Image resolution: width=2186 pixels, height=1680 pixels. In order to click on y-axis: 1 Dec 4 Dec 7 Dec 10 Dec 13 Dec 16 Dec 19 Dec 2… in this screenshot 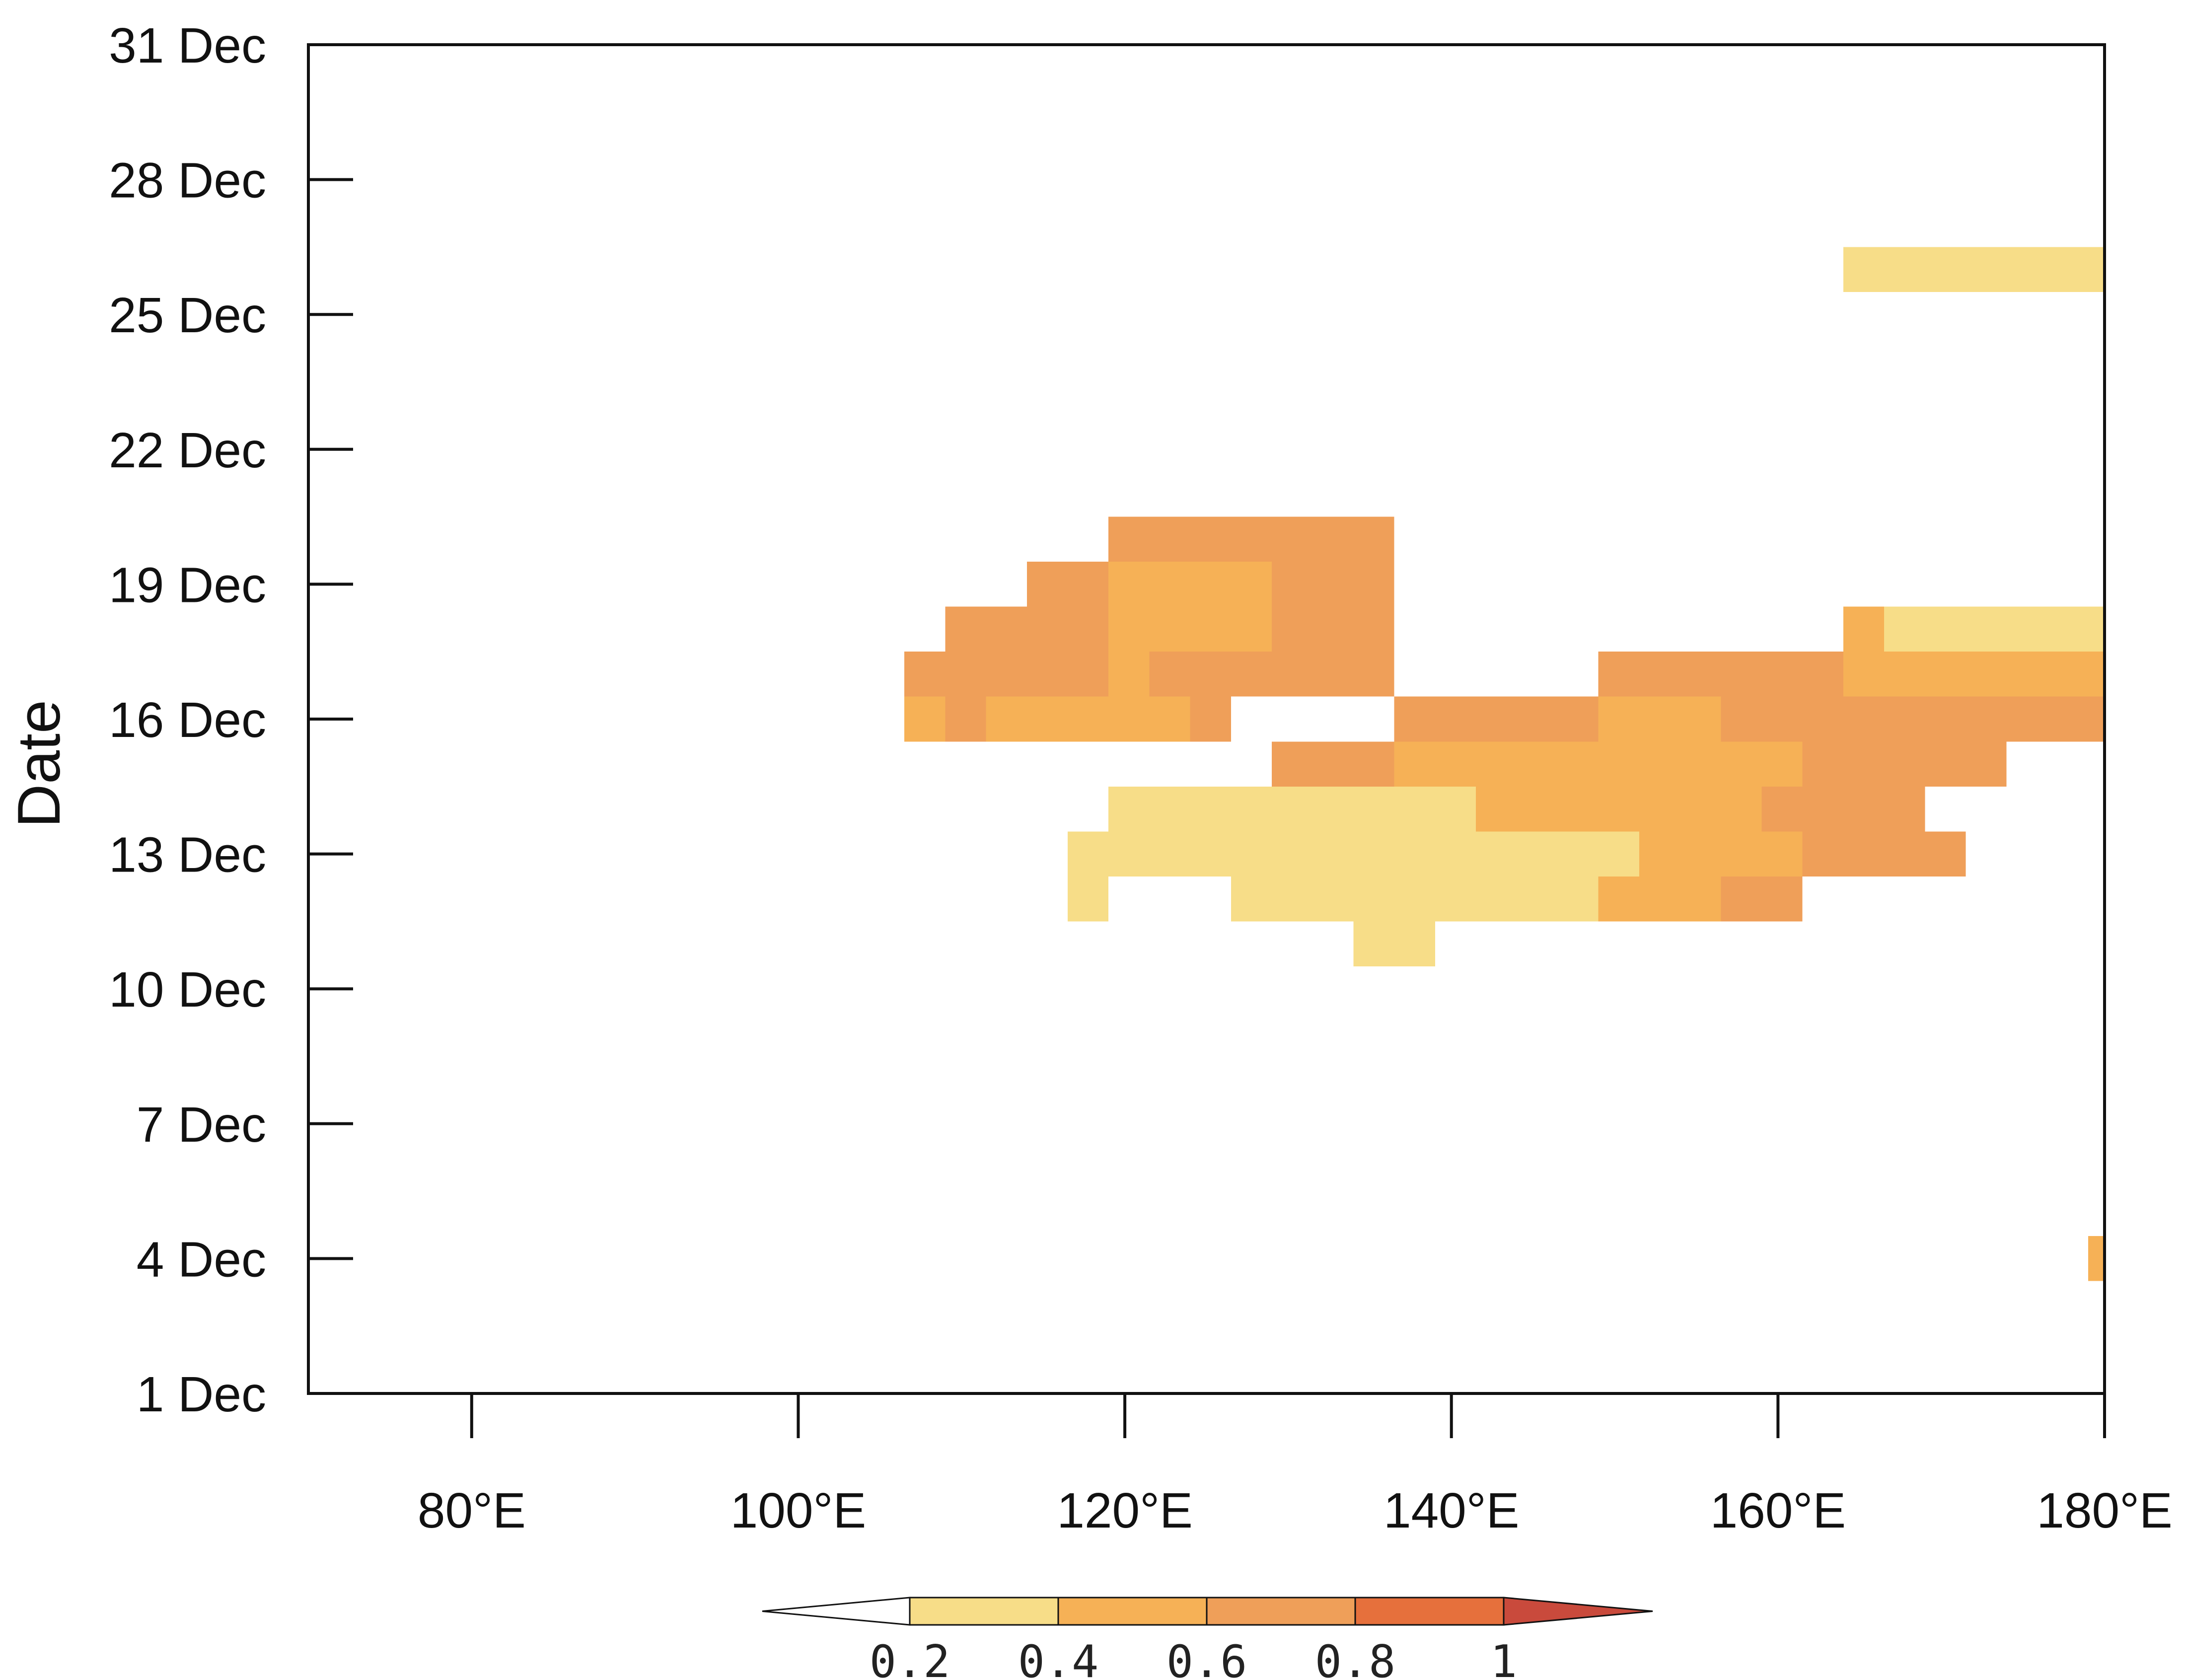, I will do `click(231, 720)`.